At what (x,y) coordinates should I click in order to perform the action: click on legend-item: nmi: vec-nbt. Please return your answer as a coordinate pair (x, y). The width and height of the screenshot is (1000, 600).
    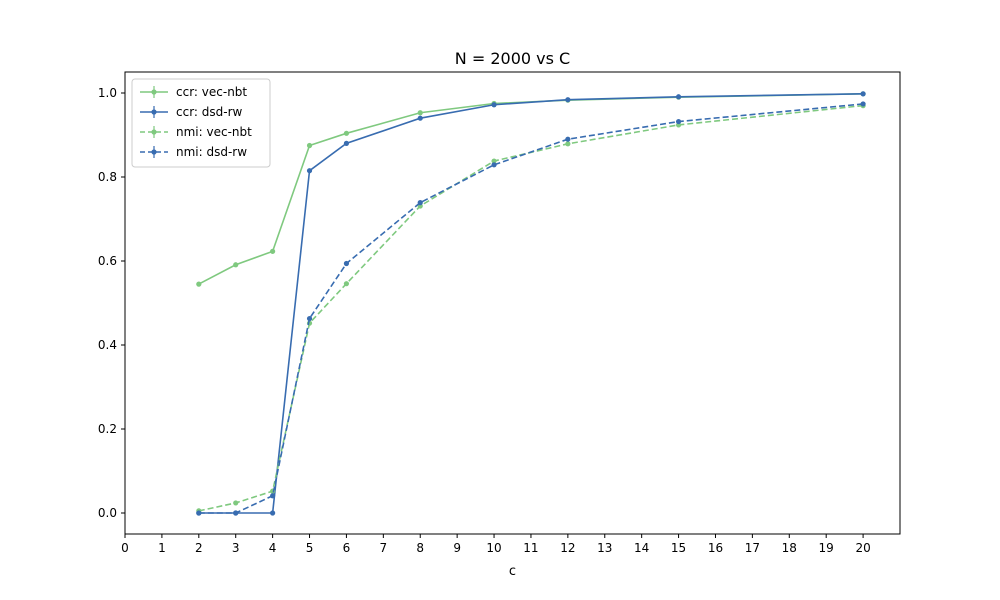
    Looking at the image, I should click on (196, 132).